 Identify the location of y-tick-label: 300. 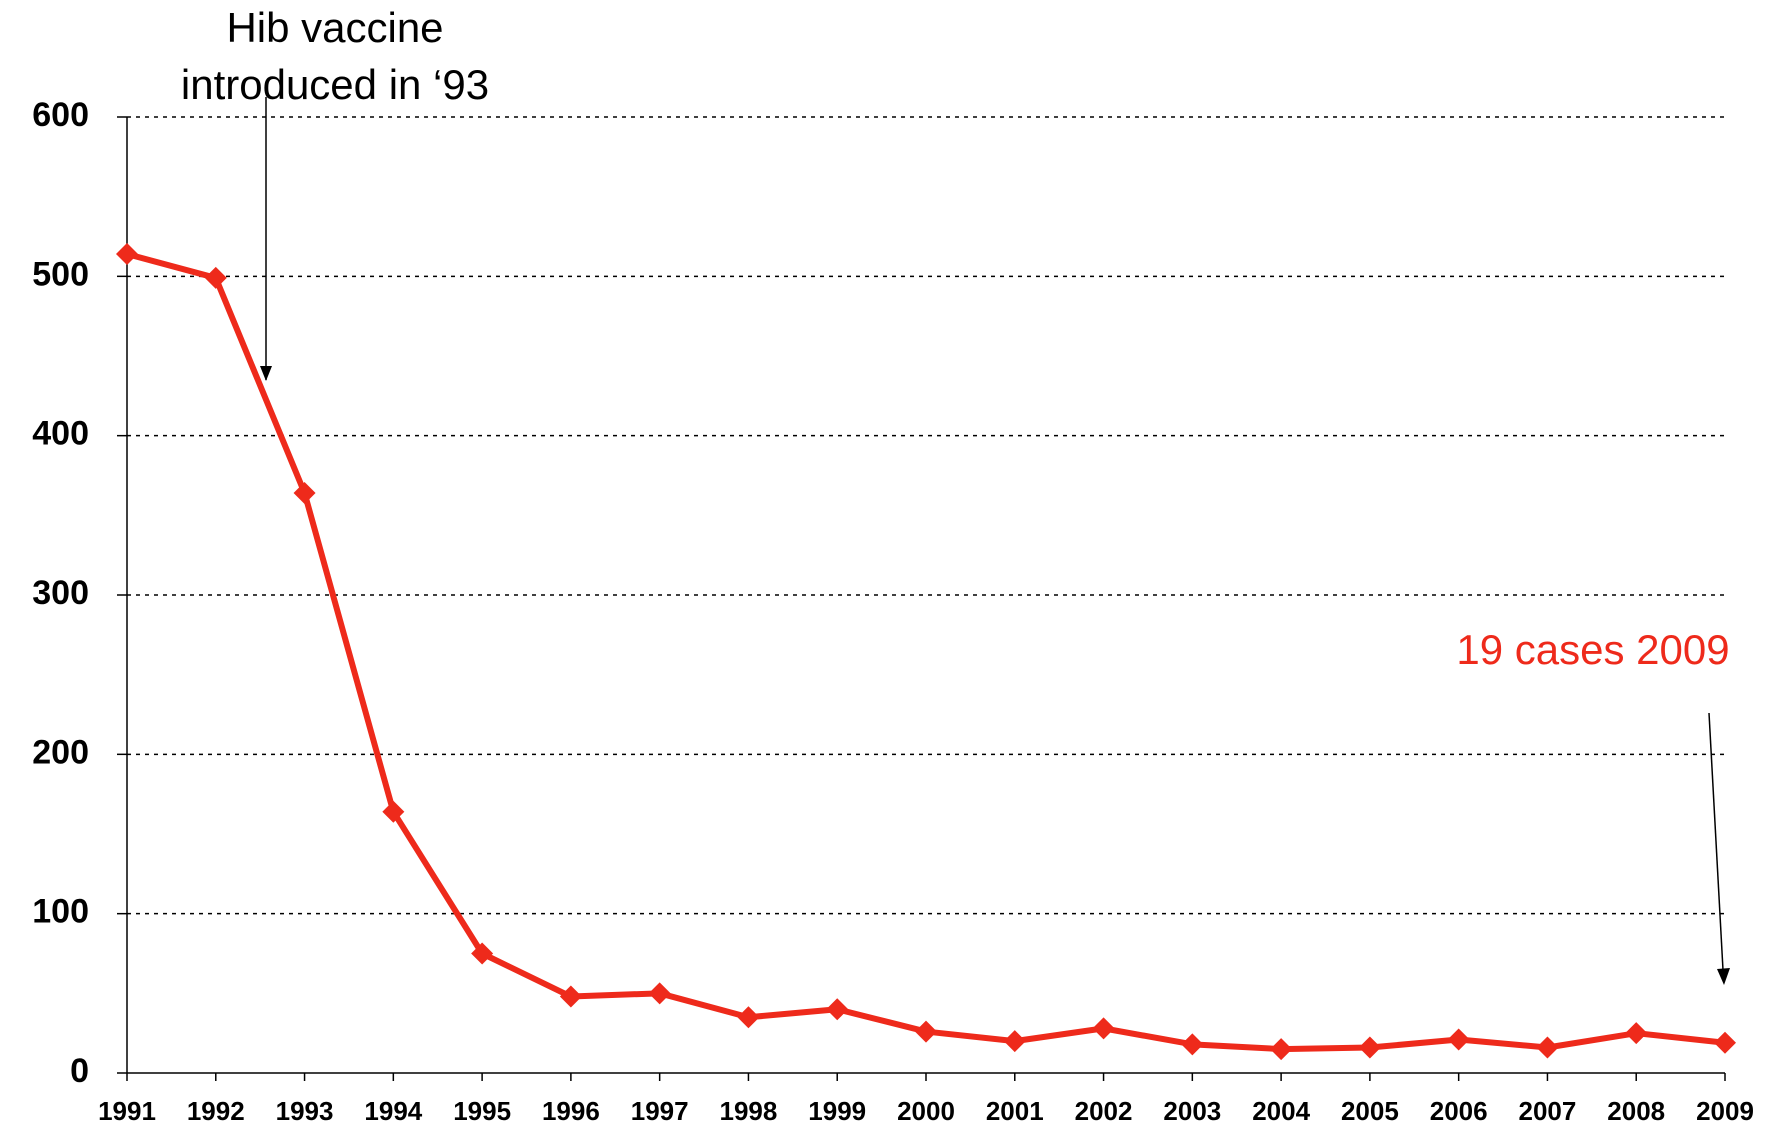
(60, 593).